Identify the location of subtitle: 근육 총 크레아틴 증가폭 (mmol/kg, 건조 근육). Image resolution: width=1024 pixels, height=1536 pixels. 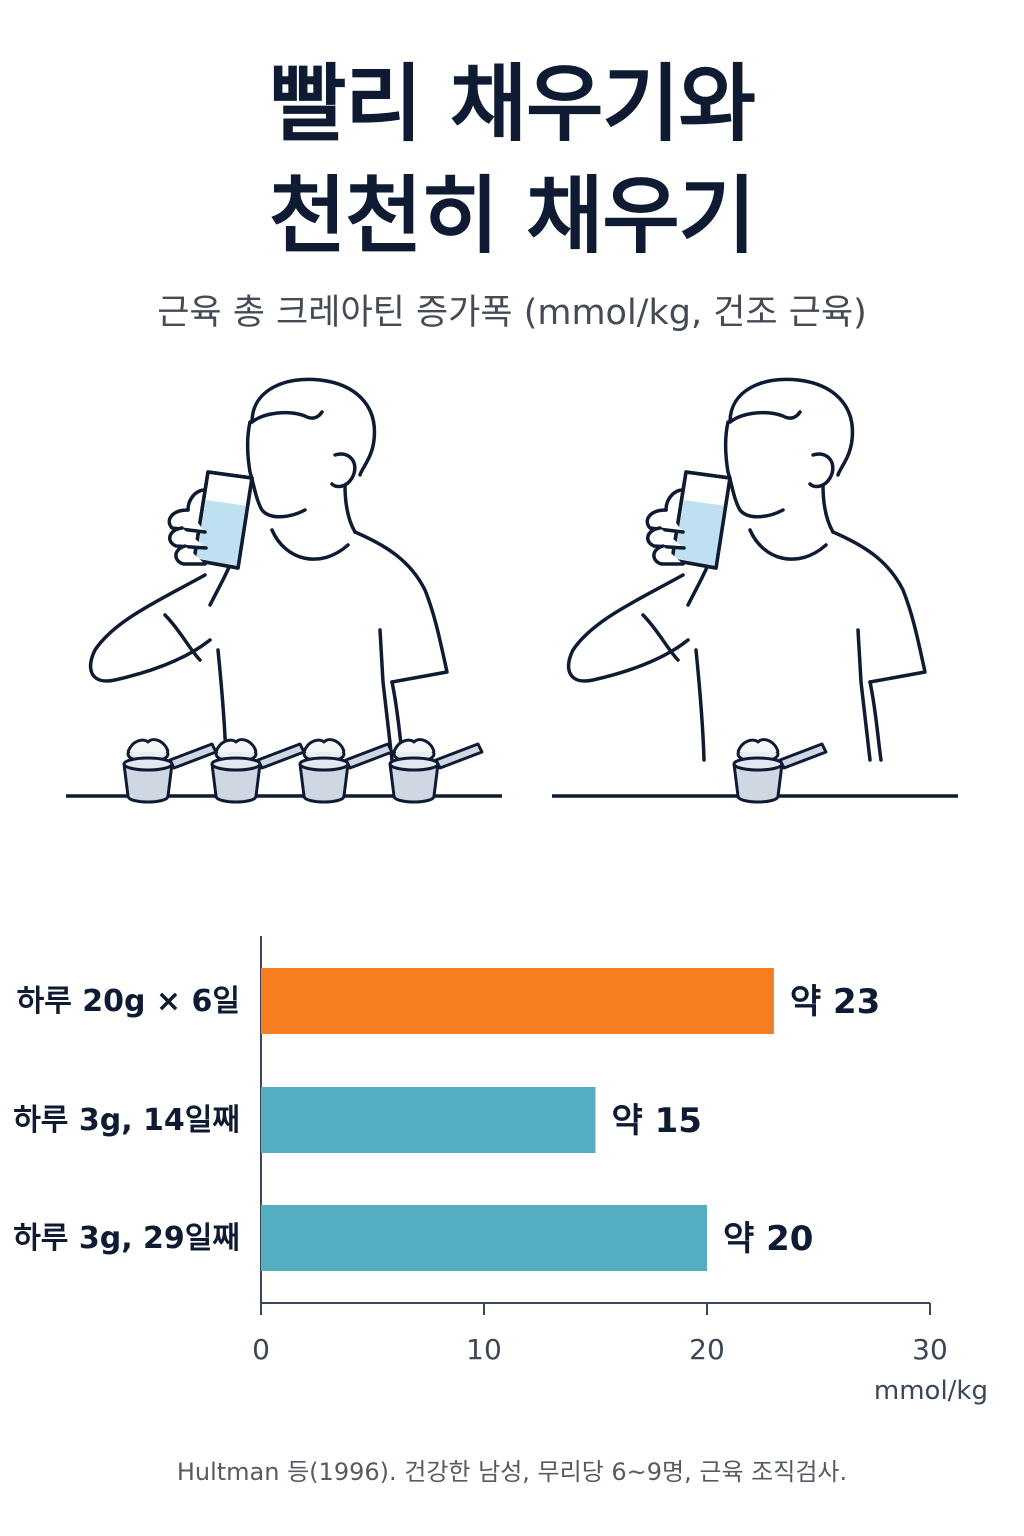
(512, 313).